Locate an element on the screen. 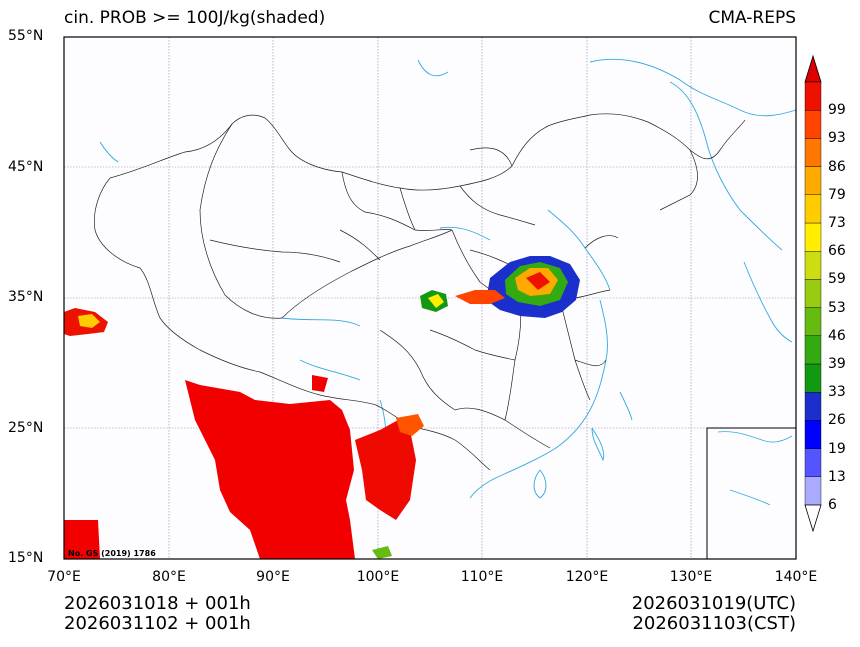  lon-tick-90: 90°E is located at coordinates (273, 577).